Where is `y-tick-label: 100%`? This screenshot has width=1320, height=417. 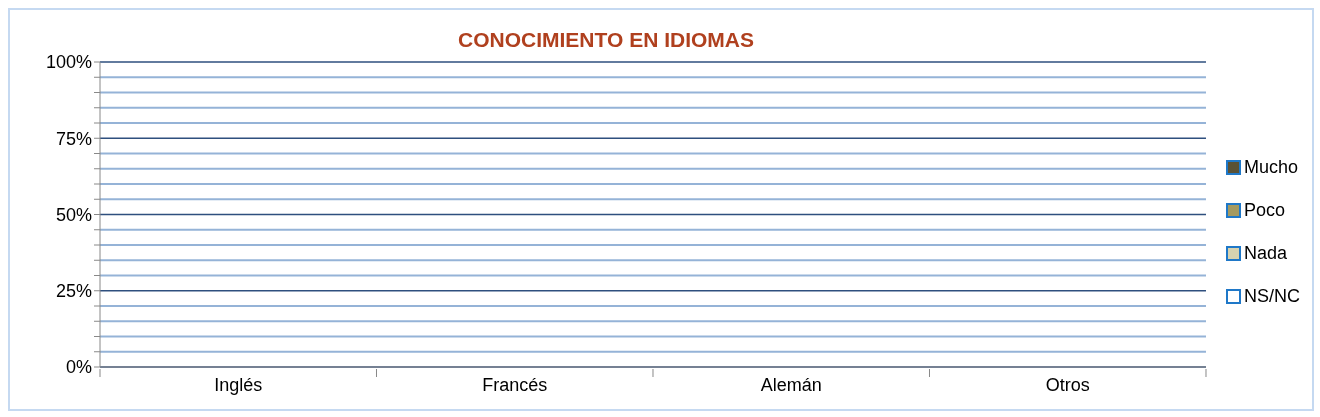 y-tick-label: 100% is located at coordinates (68, 62).